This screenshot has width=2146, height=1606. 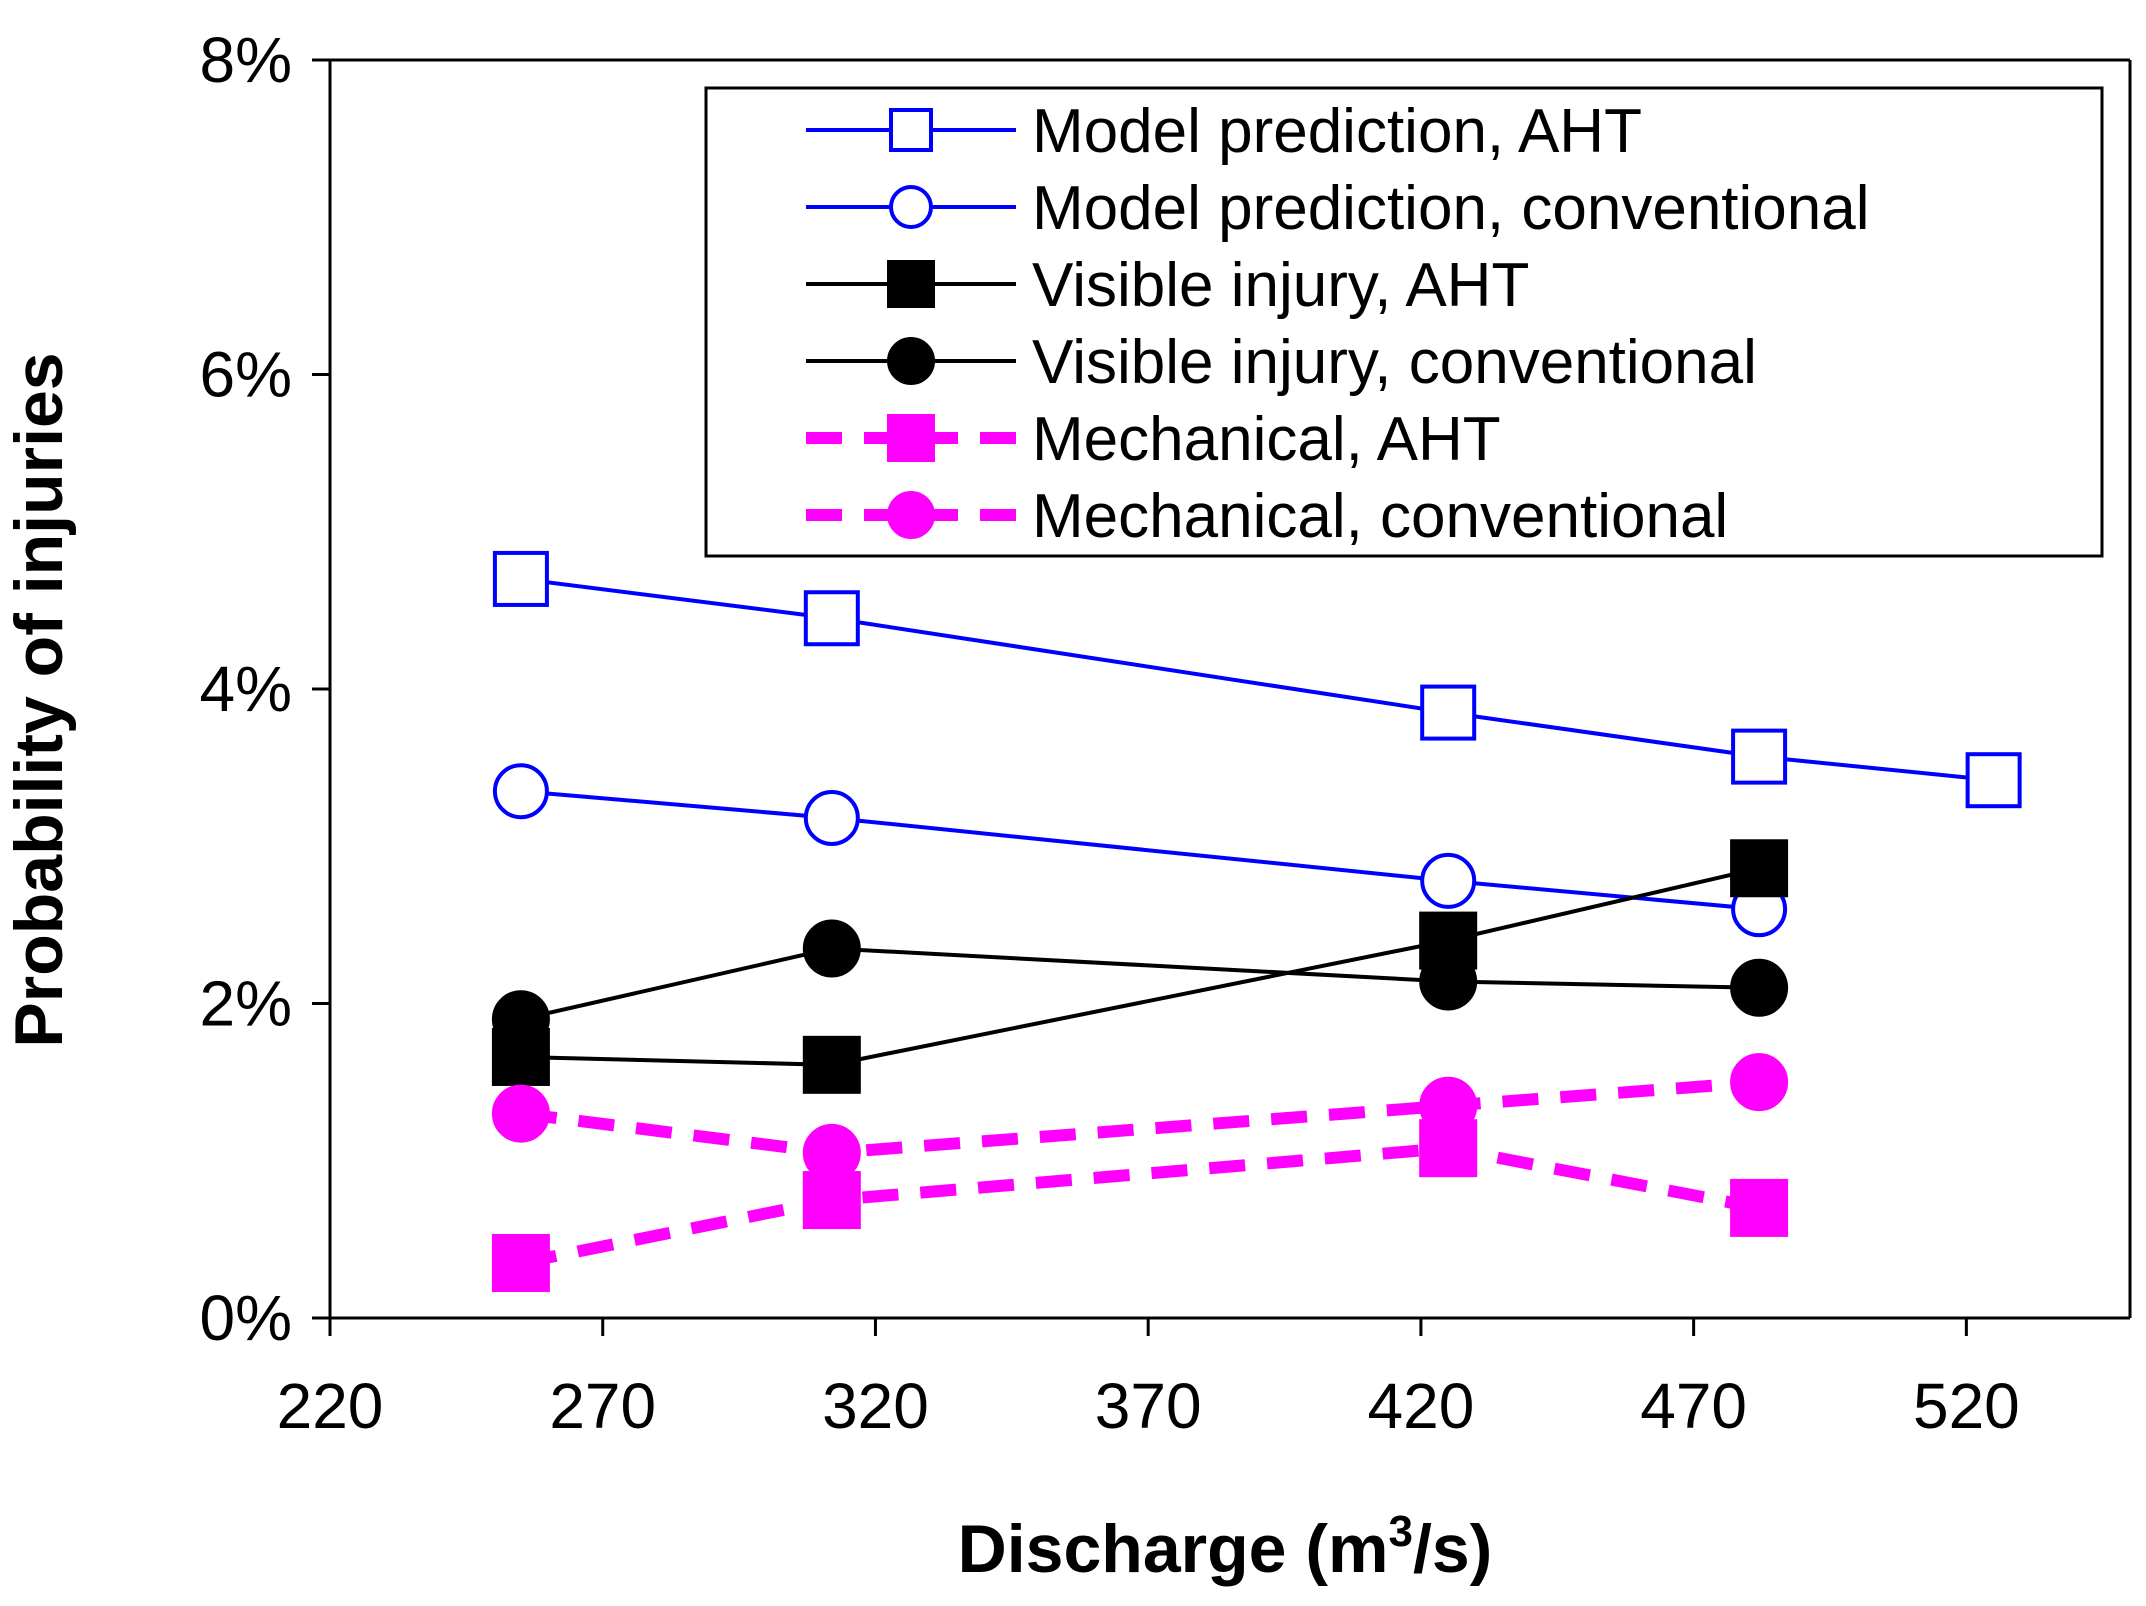 What do you see at coordinates (246, 1318) in the screenshot?
I see `y-tick-label: 0%` at bounding box center [246, 1318].